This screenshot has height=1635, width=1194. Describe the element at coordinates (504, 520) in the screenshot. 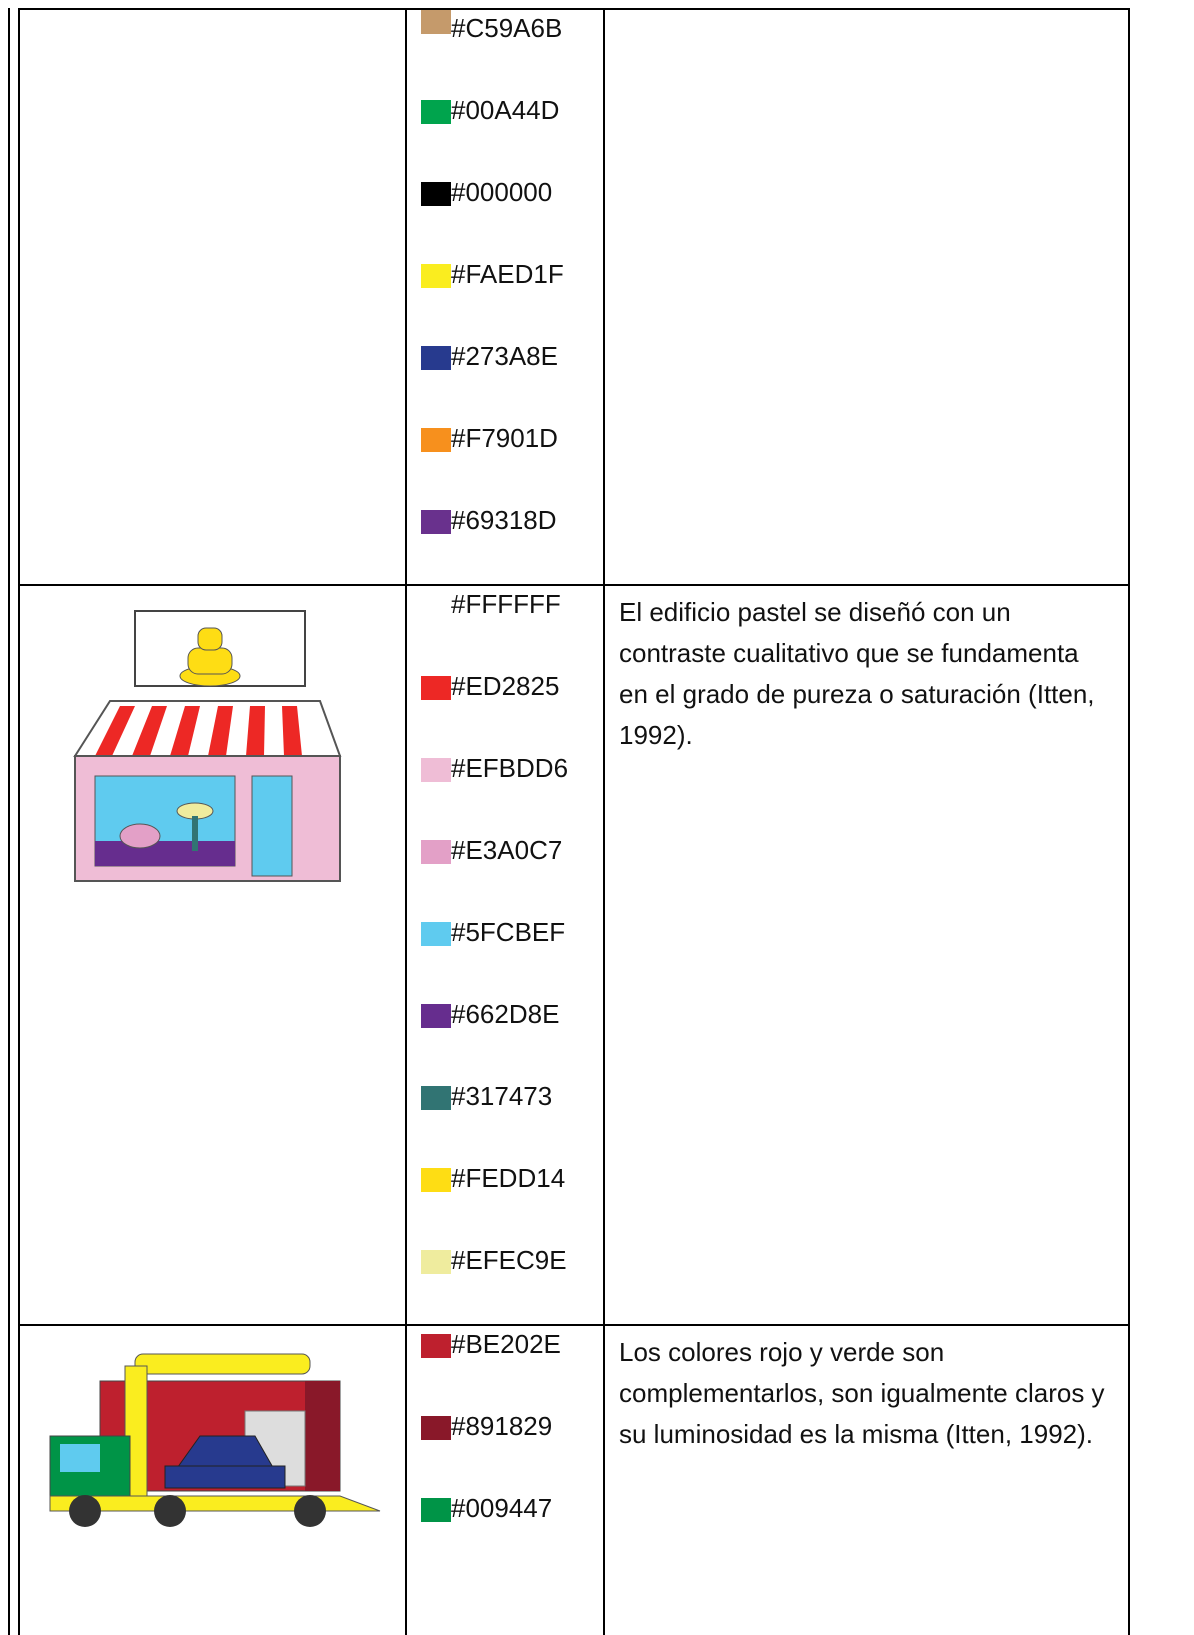

I see `color-code: #69318D` at that location.